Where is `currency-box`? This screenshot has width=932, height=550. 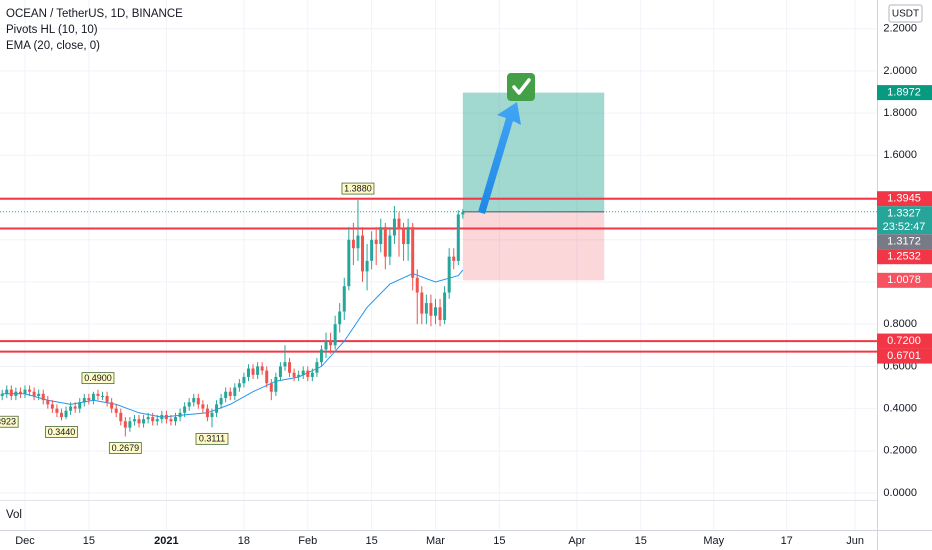
currency-box is located at coordinates (905, 13).